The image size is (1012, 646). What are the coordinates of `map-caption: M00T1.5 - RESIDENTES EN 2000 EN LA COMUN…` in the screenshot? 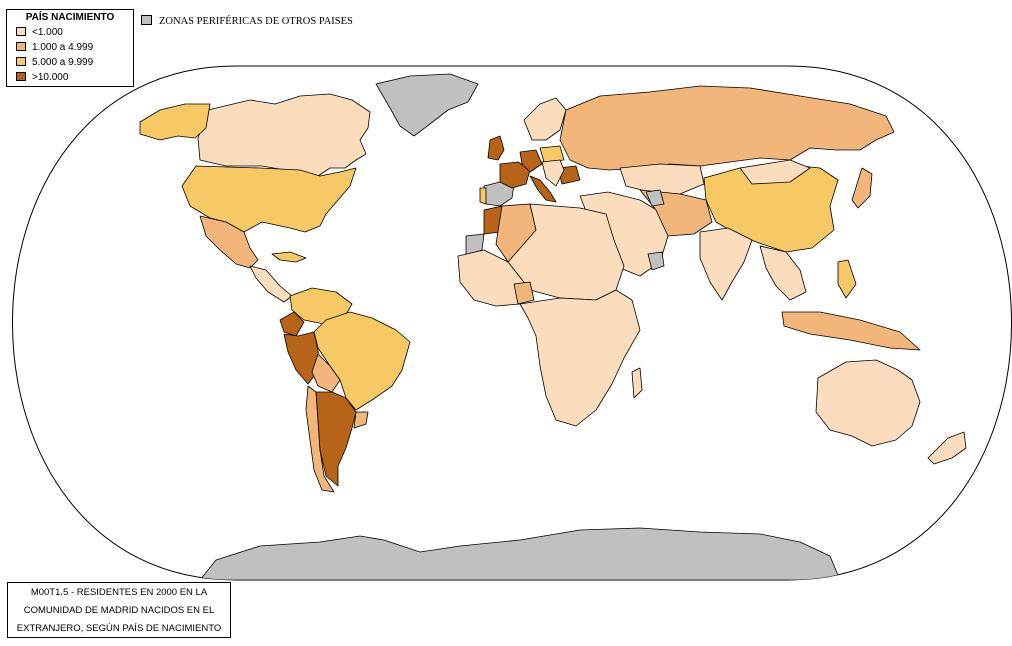 It's located at (119, 610).